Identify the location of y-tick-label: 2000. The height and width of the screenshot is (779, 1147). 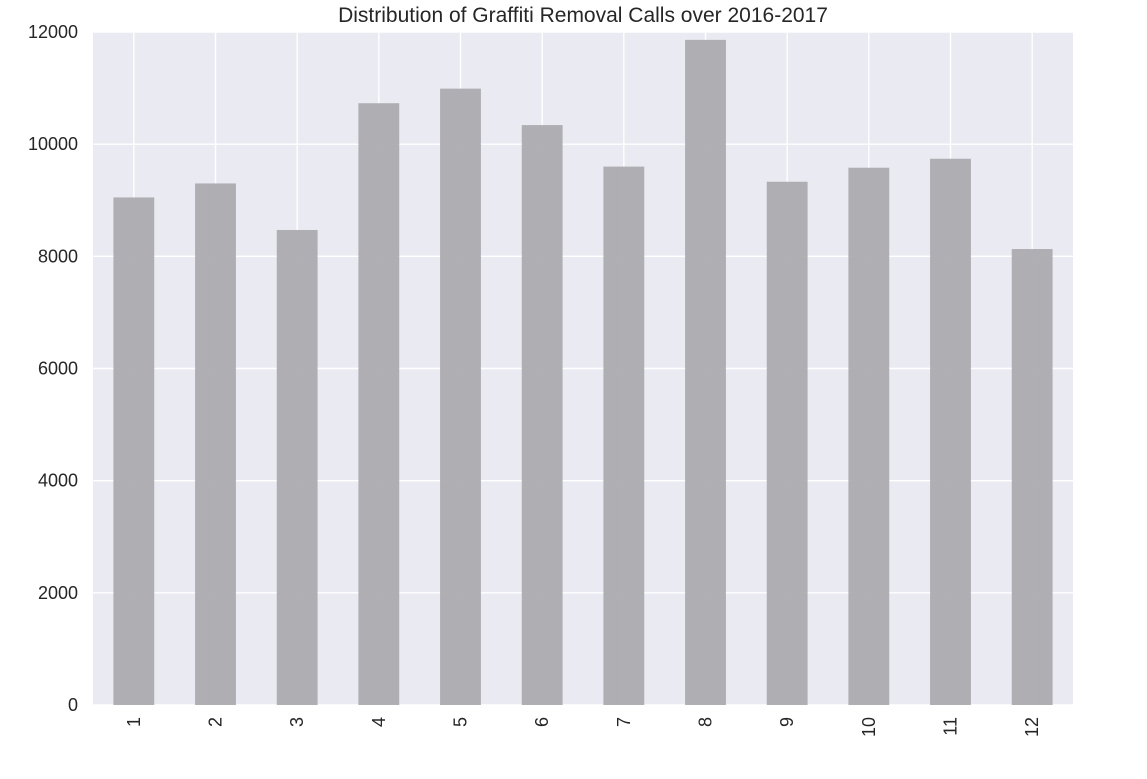
(58, 593).